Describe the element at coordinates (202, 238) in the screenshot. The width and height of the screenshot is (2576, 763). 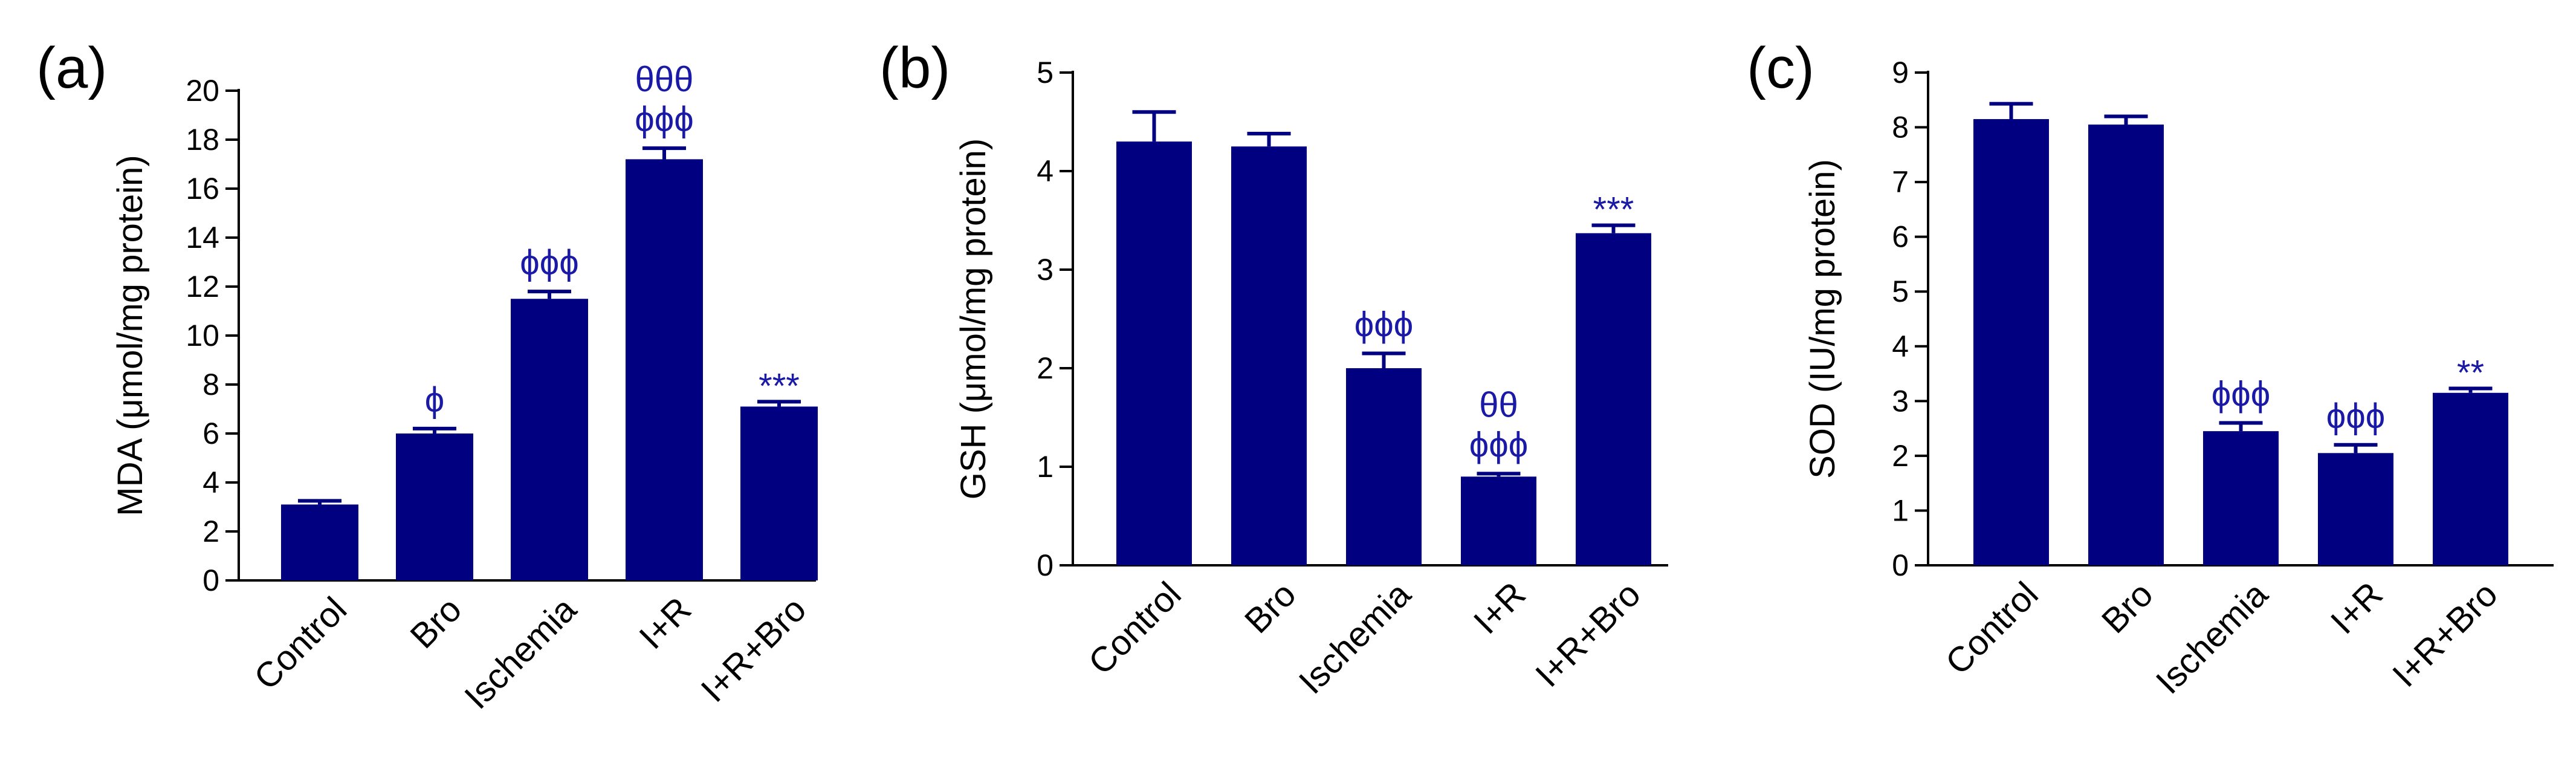
I see `y-tick-label: 14` at that location.